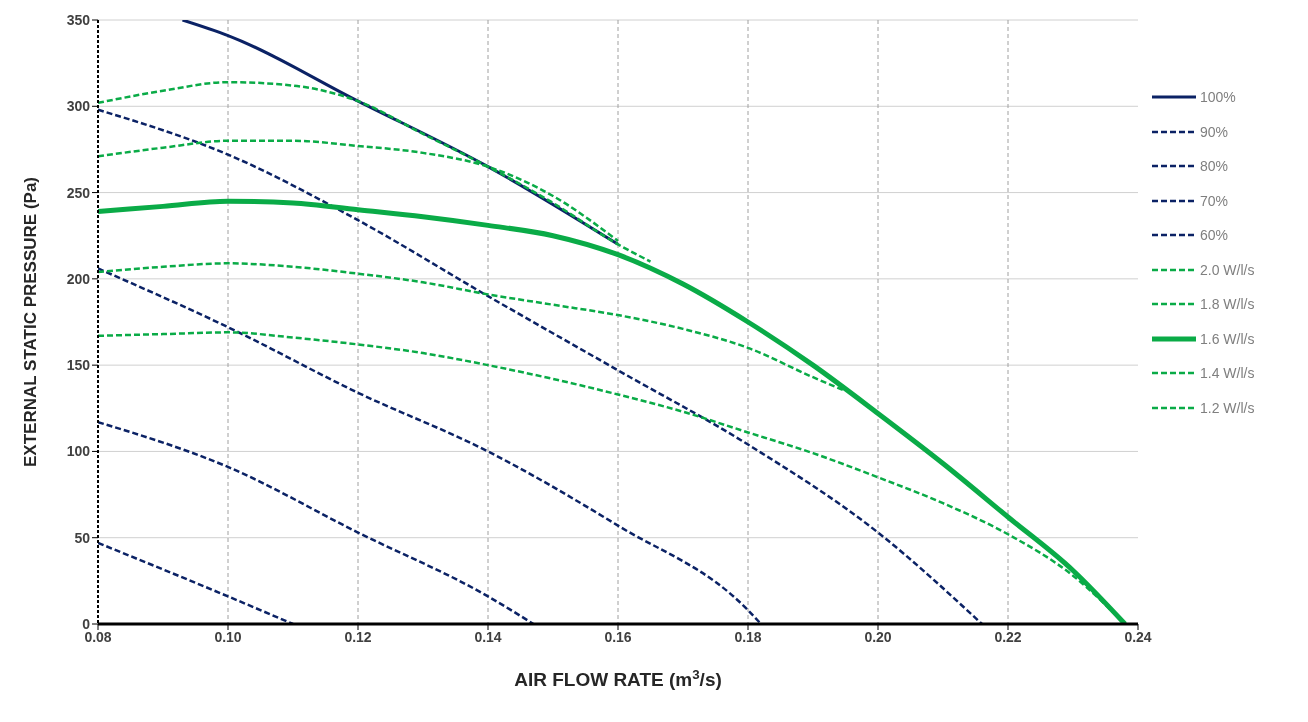 This screenshot has width=1308, height=722. I want to click on y-tick-label: 350, so click(78, 19).